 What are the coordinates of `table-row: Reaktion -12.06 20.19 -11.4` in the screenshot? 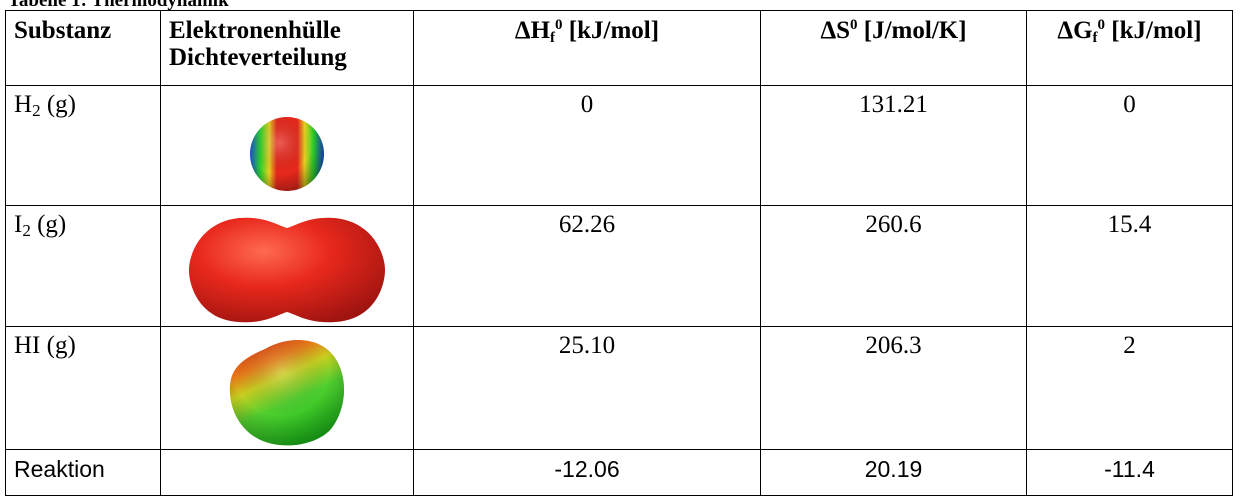 It's located at (619, 472).